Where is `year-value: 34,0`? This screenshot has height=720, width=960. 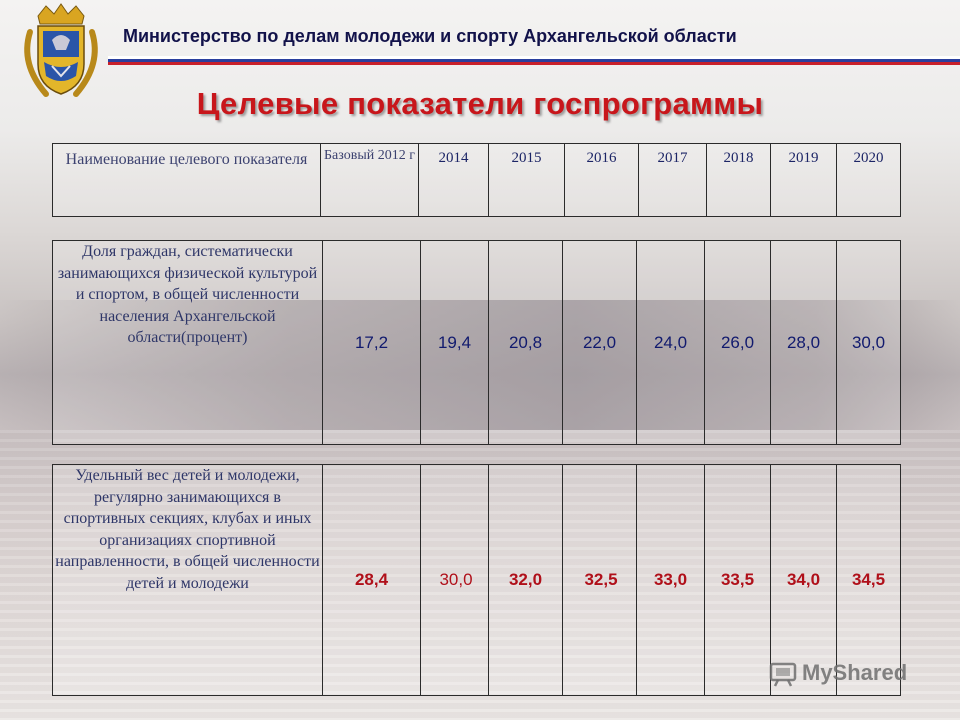 year-value: 34,0 is located at coordinates (803, 580).